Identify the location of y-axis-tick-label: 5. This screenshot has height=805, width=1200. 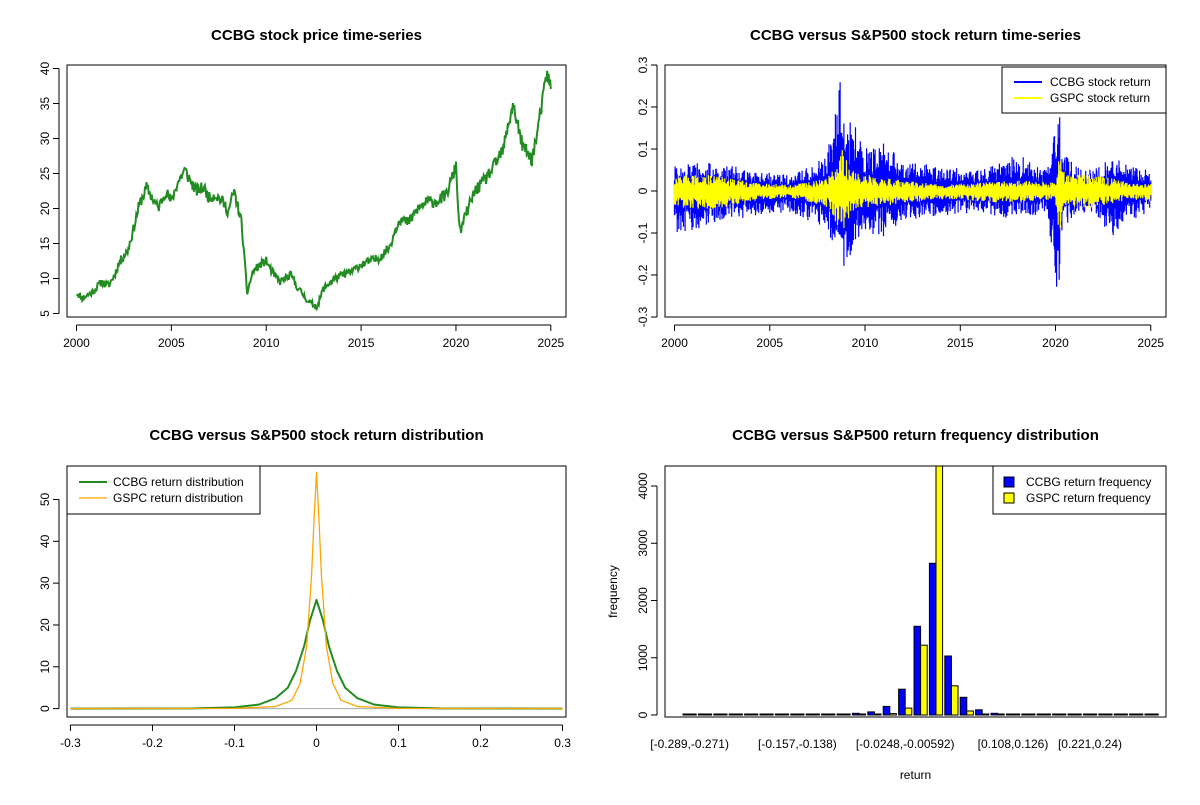
(45, 313).